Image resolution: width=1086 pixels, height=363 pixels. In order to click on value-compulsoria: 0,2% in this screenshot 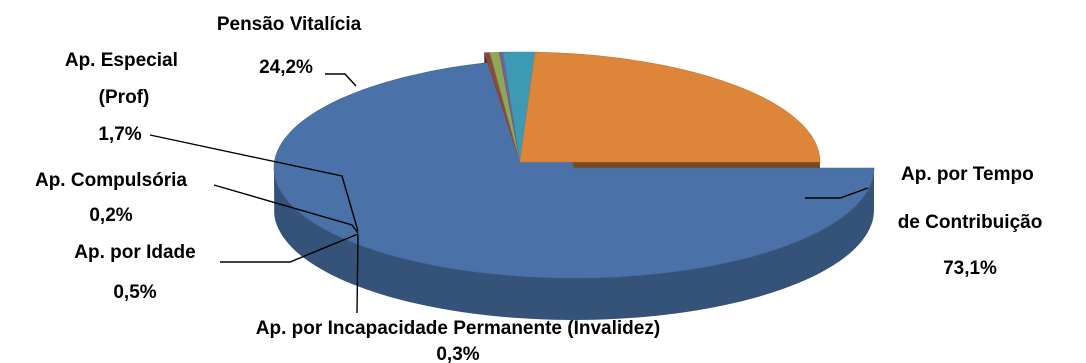, I will do `click(110, 215)`.